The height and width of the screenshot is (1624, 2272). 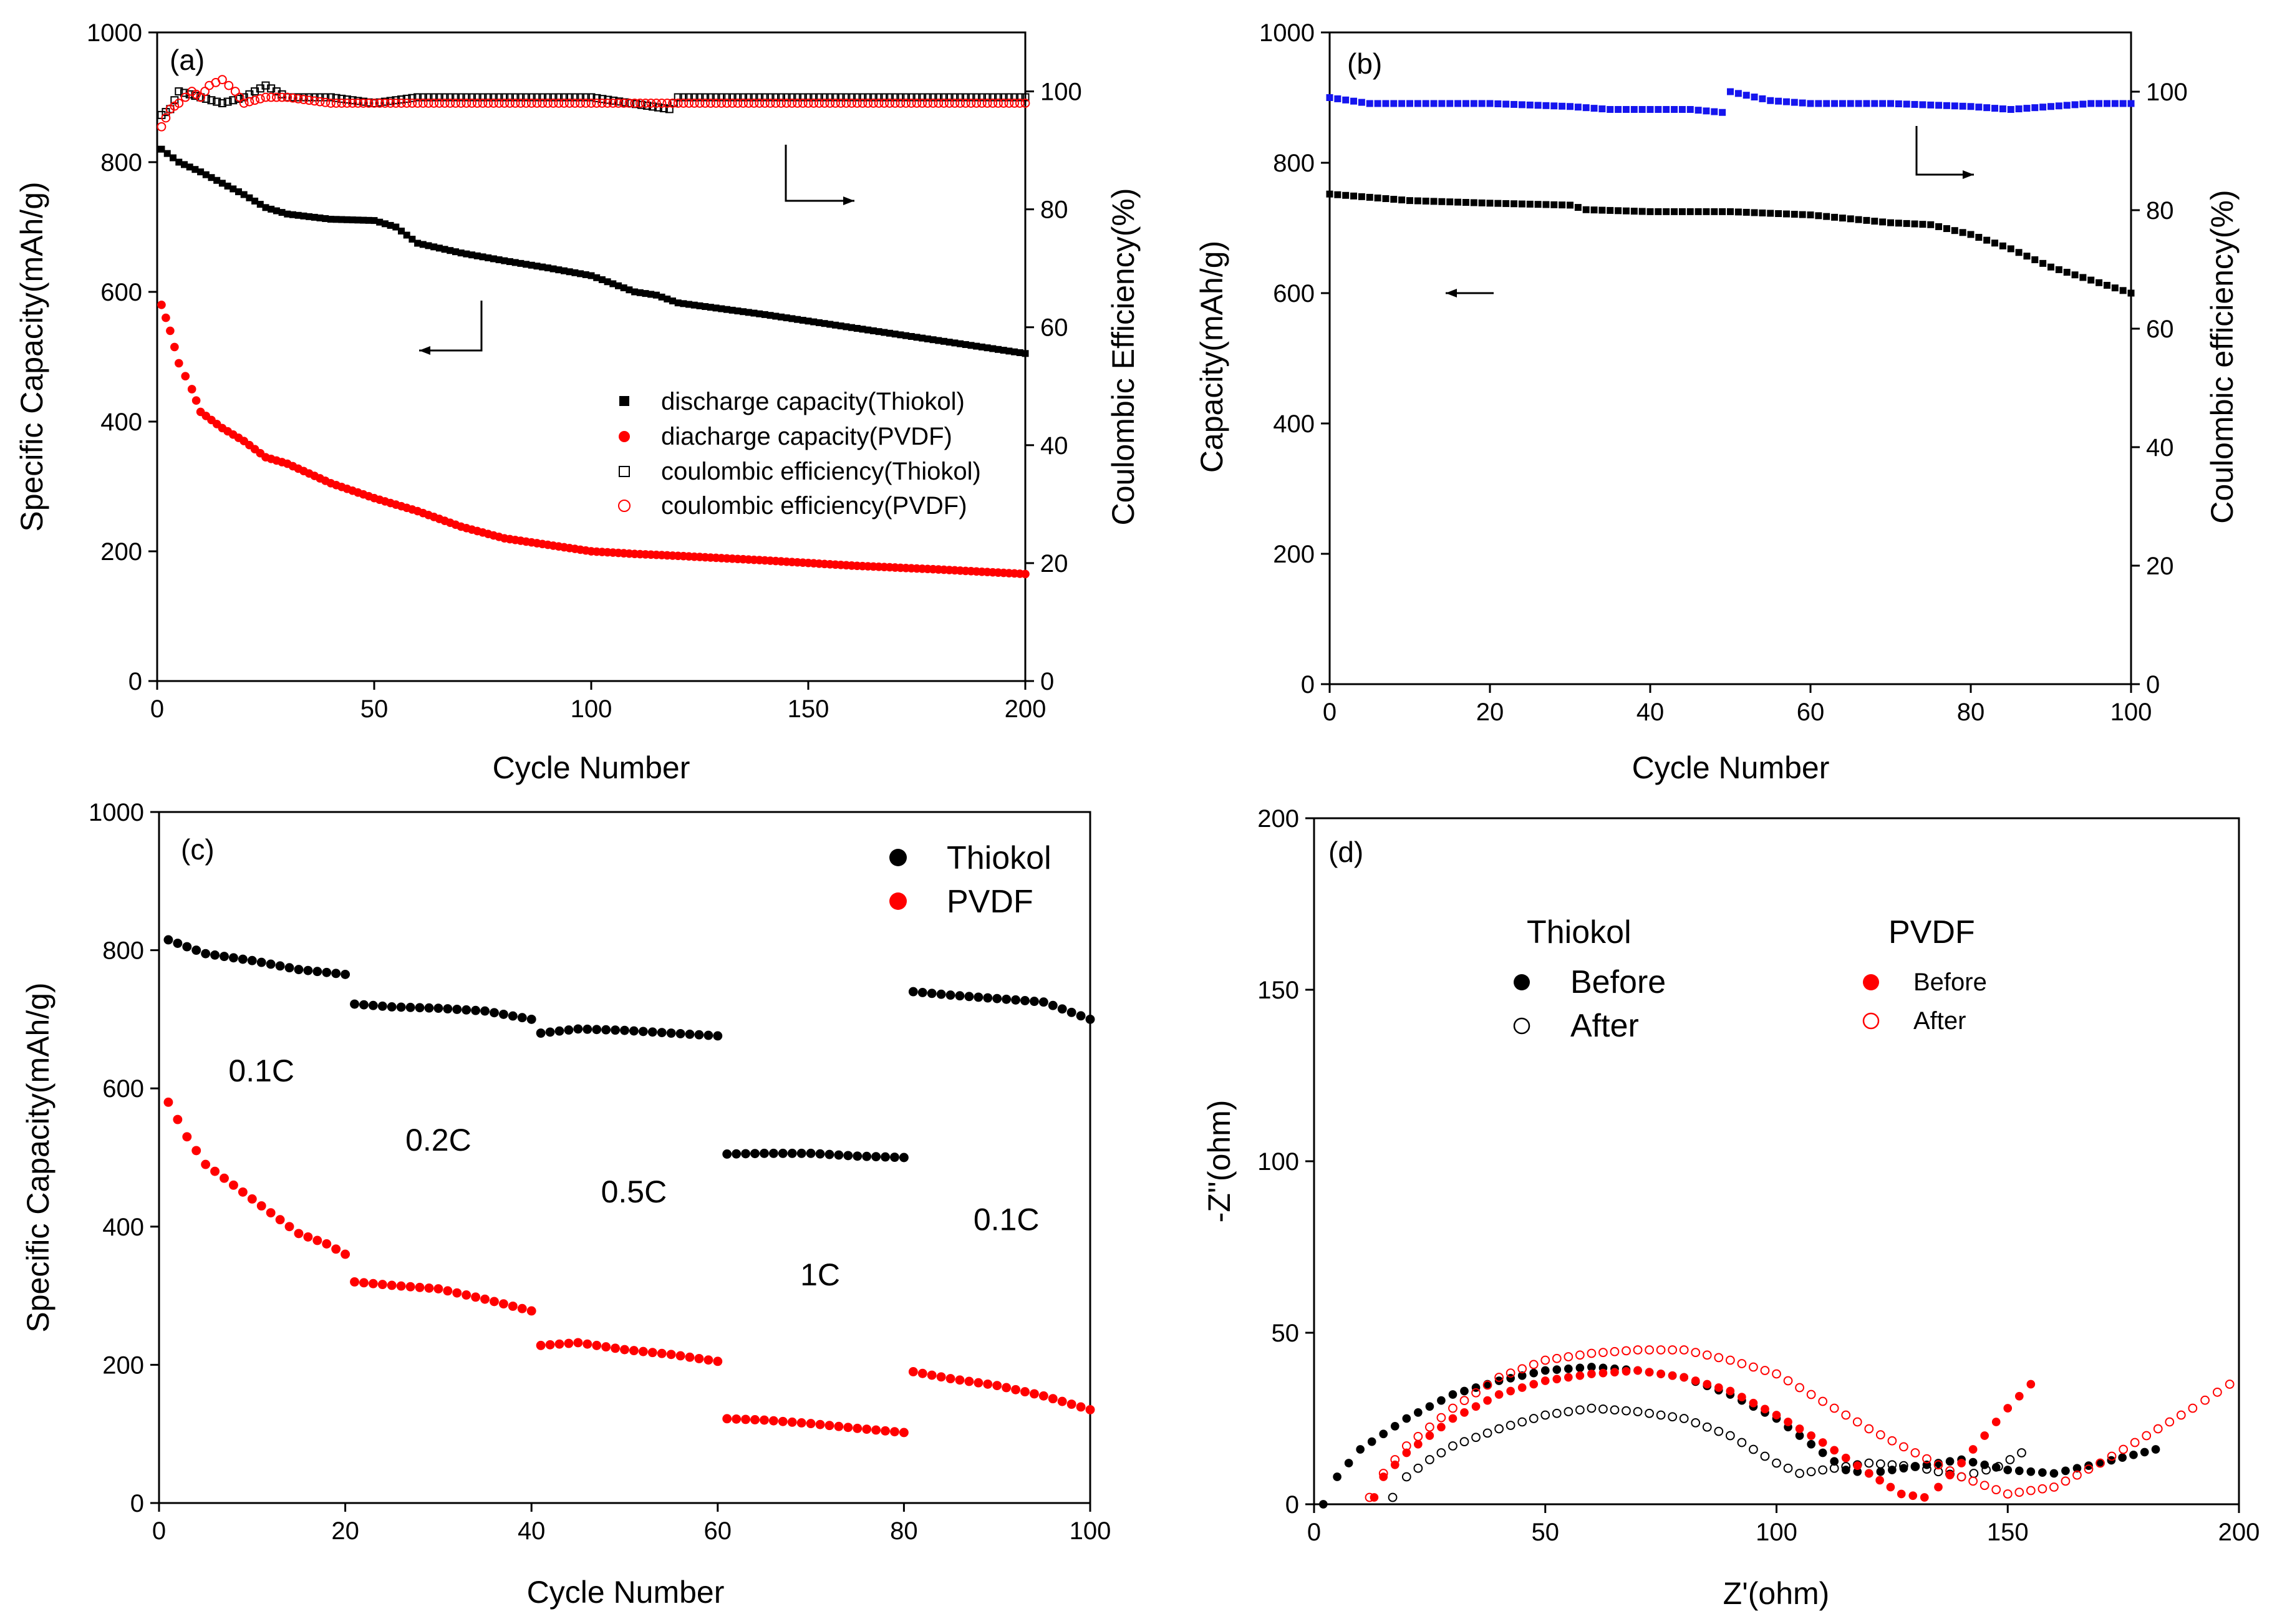 What do you see at coordinates (1278, 819) in the screenshot?
I see `y-tick-label: 200` at bounding box center [1278, 819].